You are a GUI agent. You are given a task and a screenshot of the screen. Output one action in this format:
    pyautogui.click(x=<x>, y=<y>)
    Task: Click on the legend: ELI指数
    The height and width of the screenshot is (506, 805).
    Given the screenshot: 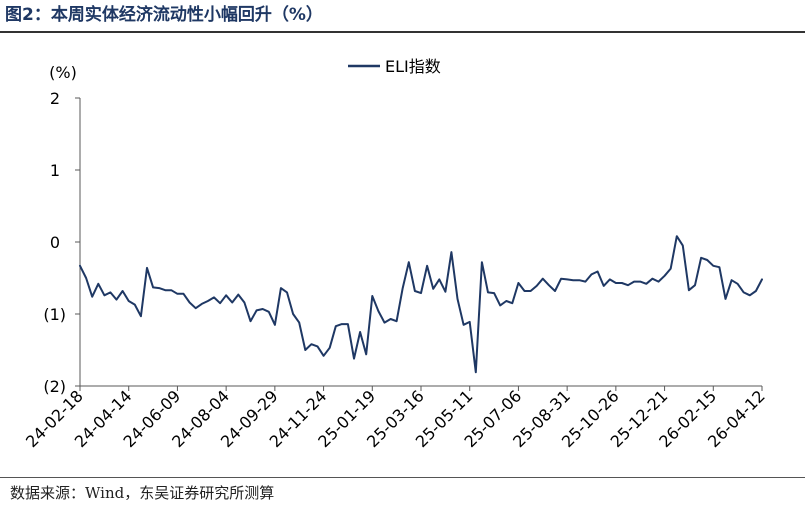 What is the action you would take?
    pyautogui.click(x=394, y=66)
    